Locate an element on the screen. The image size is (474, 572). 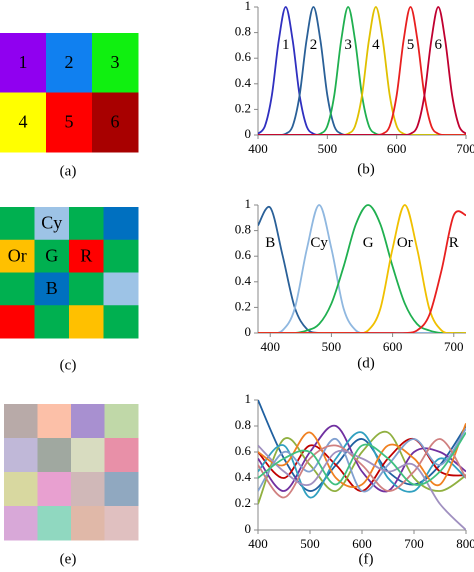
cell-label: Or is located at coordinates (17, 255).